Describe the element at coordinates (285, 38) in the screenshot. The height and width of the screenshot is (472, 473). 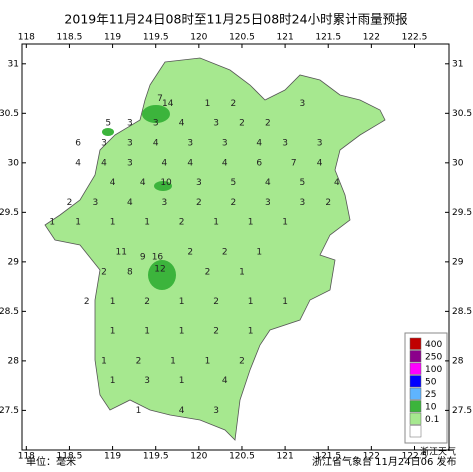
I see `x-tick-label: 121` at that location.